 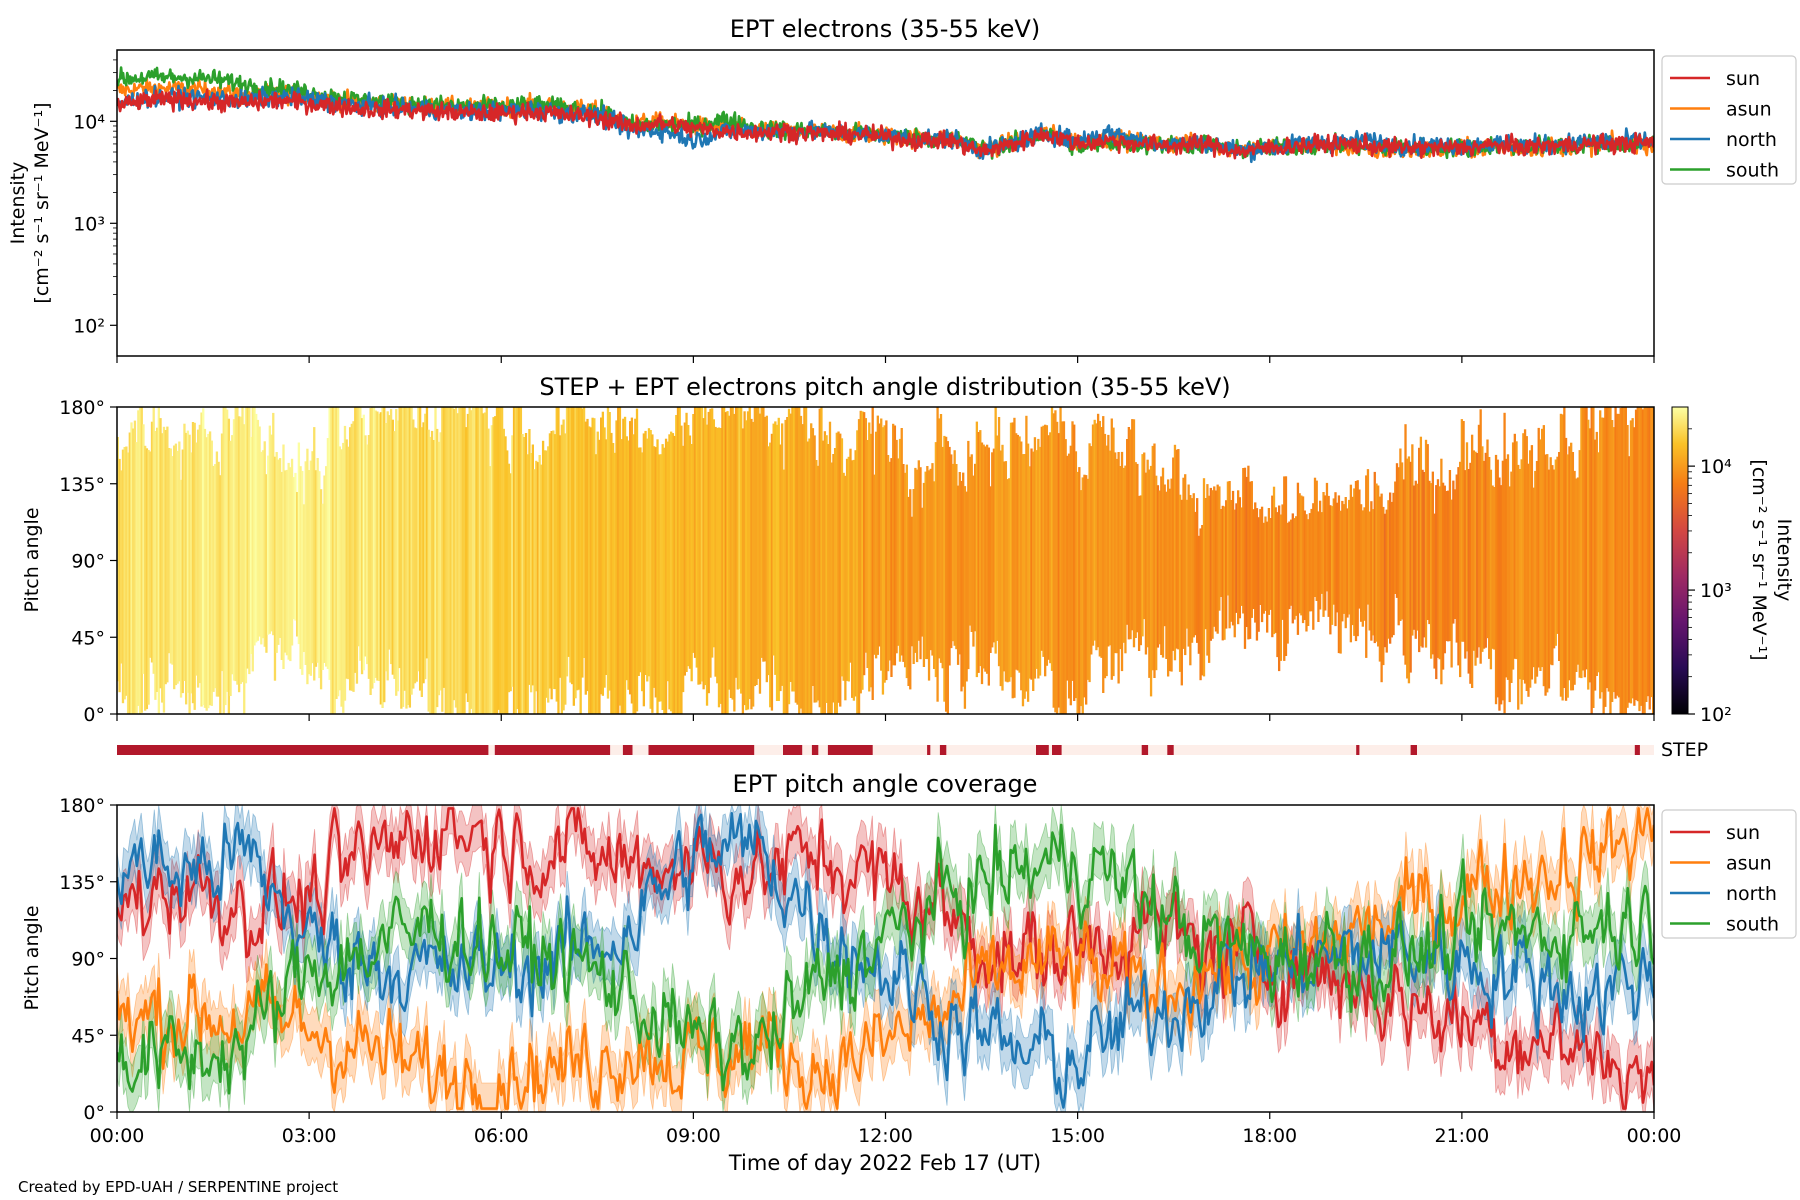 I want to click on y-tick-label: 135°, so click(x=82, y=883).